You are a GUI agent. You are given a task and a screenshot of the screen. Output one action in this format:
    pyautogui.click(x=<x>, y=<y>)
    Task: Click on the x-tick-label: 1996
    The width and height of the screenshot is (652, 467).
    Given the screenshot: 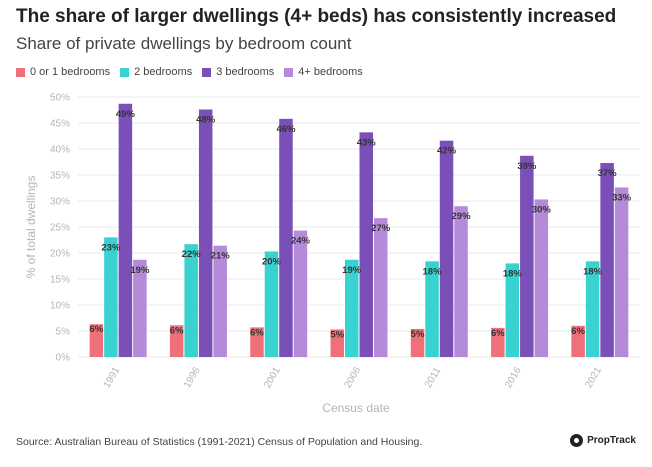 What is the action you would take?
    pyautogui.click(x=192, y=377)
    